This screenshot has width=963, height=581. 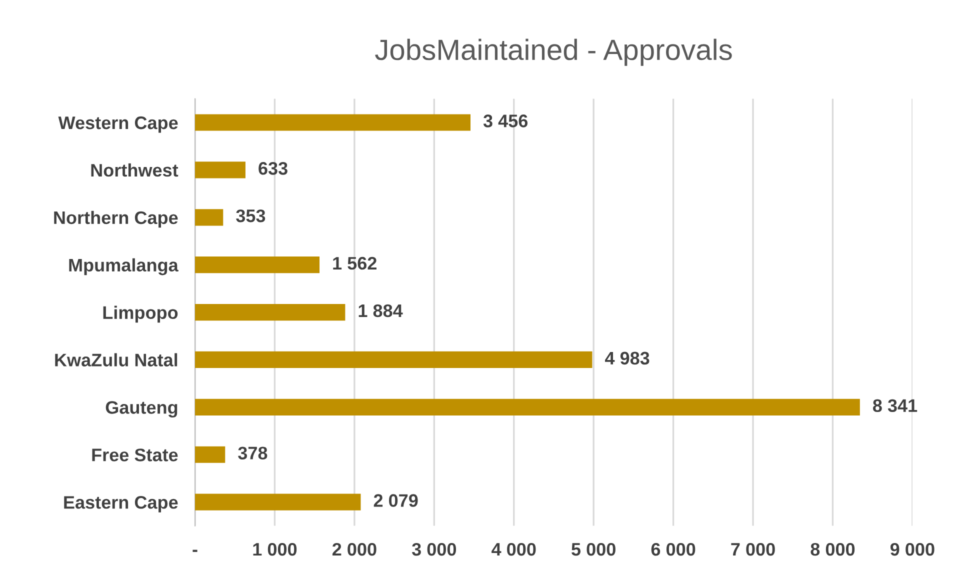 What do you see at coordinates (553, 52) in the screenshot?
I see `chart-title: JobsMaintained - Approvals` at bounding box center [553, 52].